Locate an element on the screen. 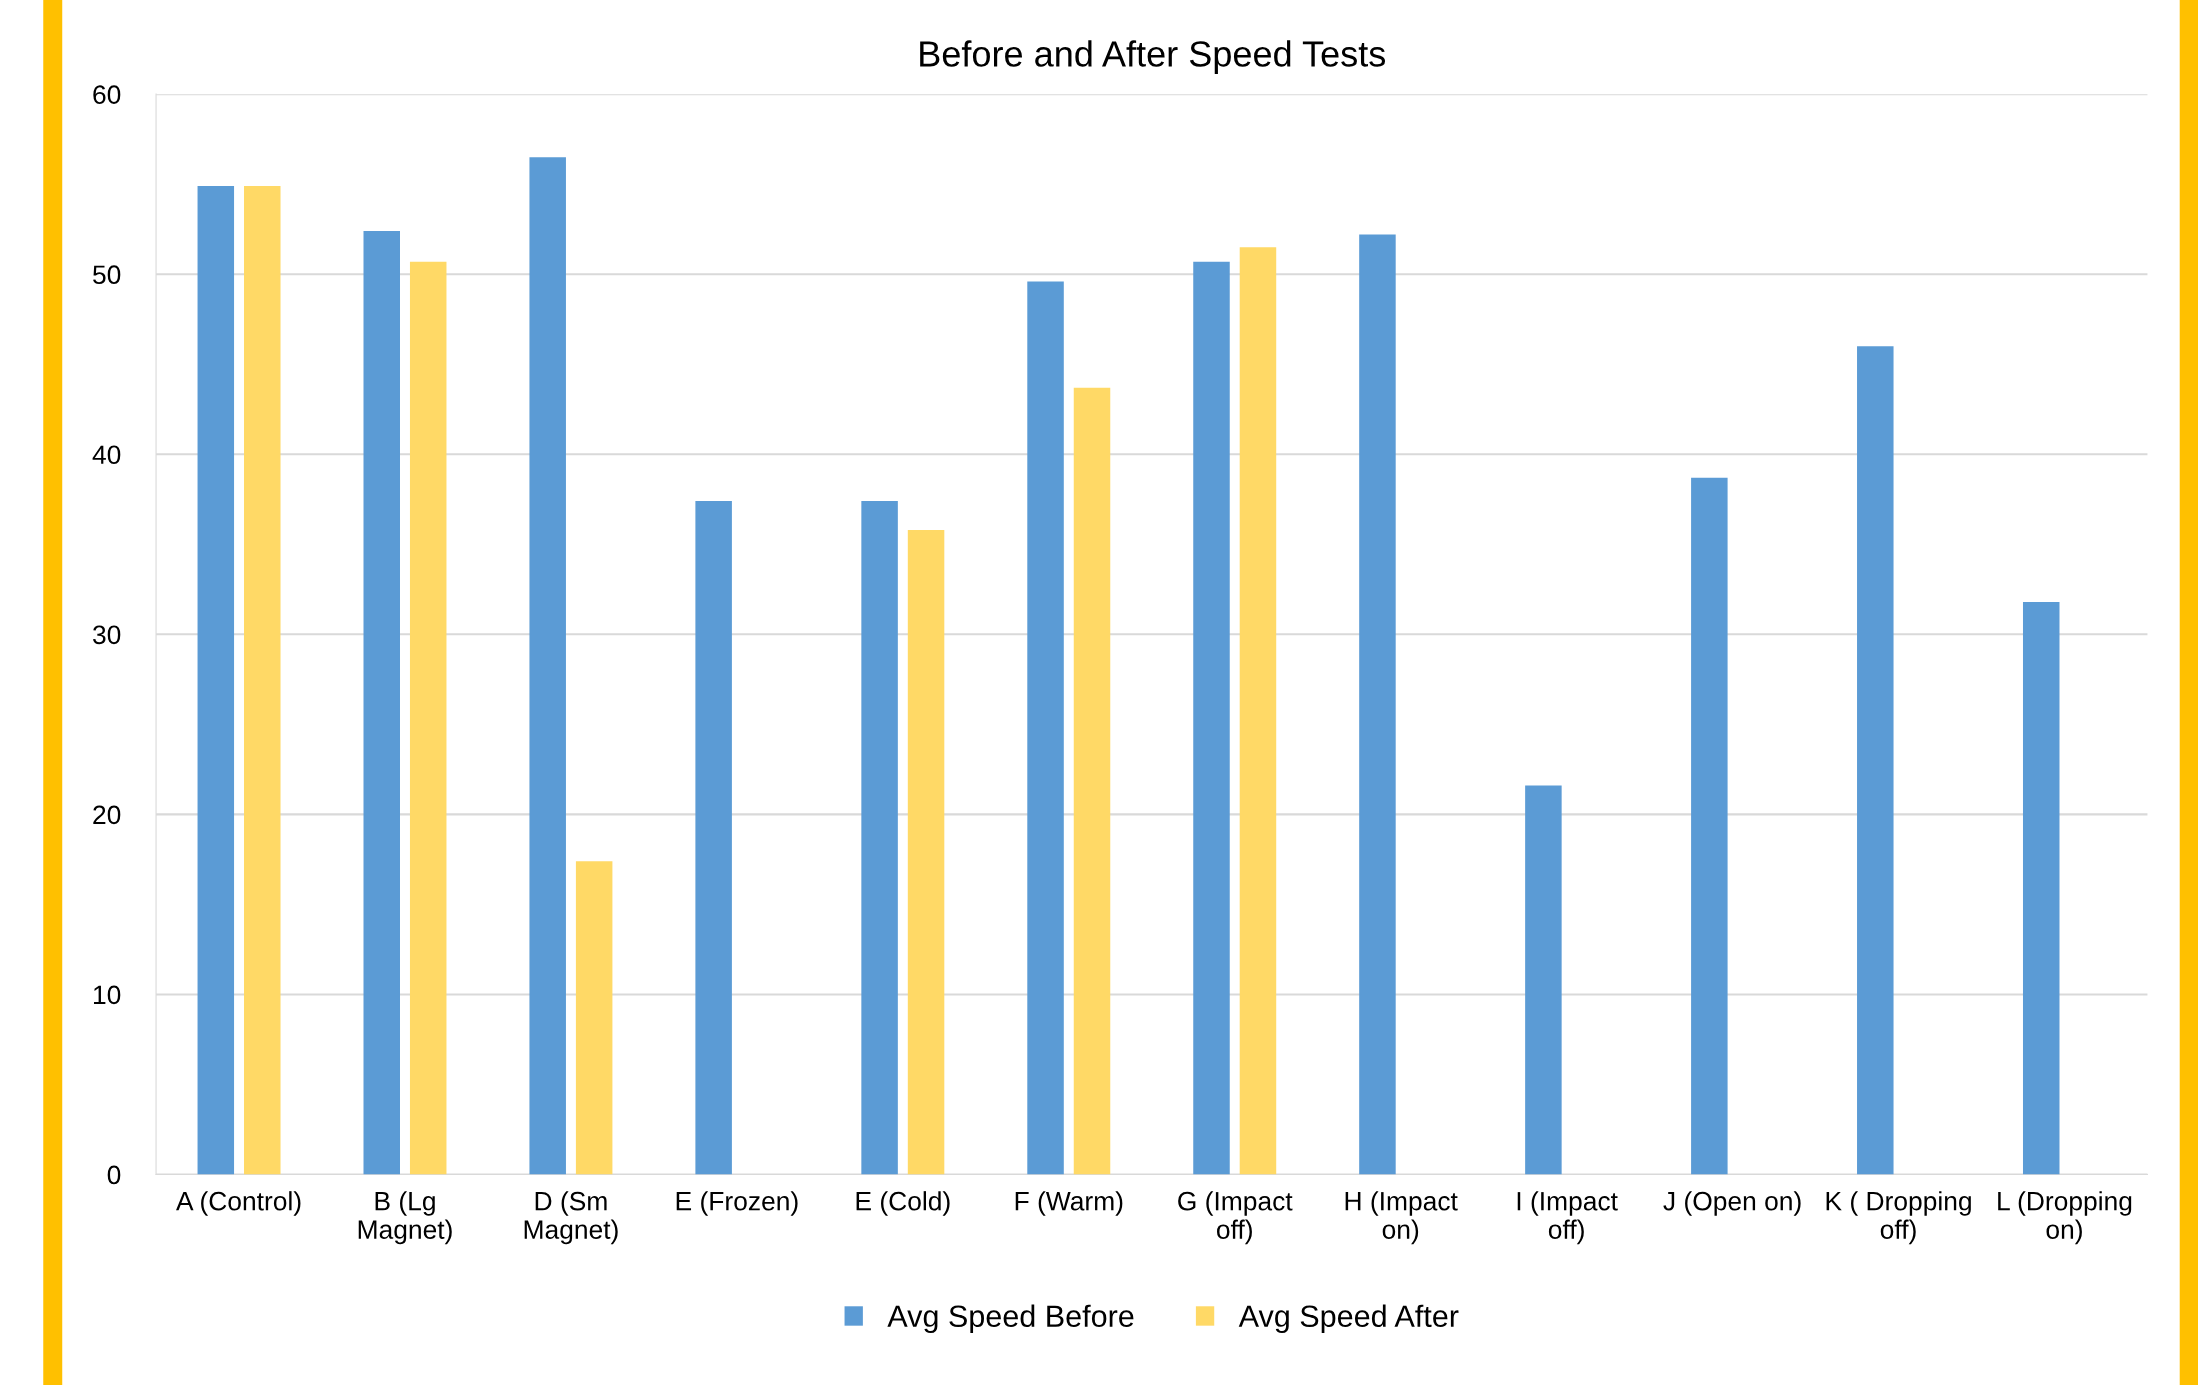 This screenshot has width=2198, height=1385. x-tick-label: K ( Dropping off) is located at coordinates (1898, 1218).